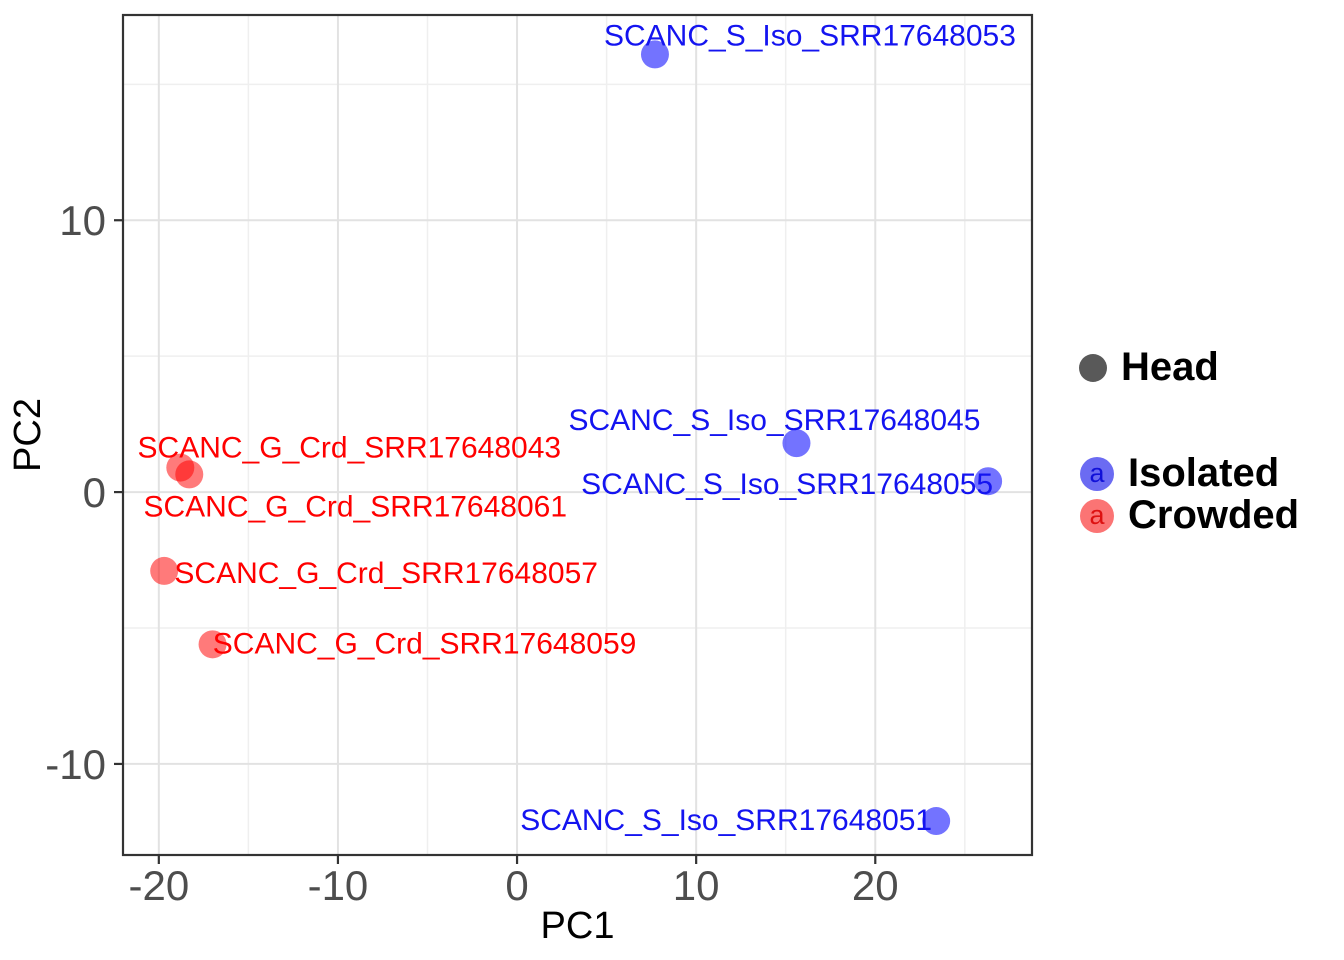 Image resolution: width=1344 pixels, height=960 pixels. I want to click on x-tick-label: 10, so click(696, 885).